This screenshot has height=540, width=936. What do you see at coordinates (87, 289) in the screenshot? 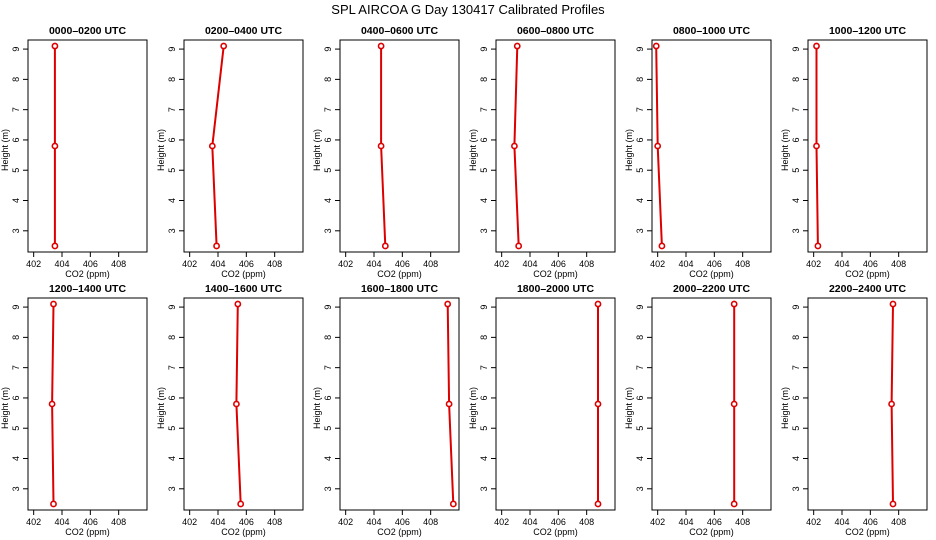
I see `panel-title: 1200–1400 UTC` at bounding box center [87, 289].